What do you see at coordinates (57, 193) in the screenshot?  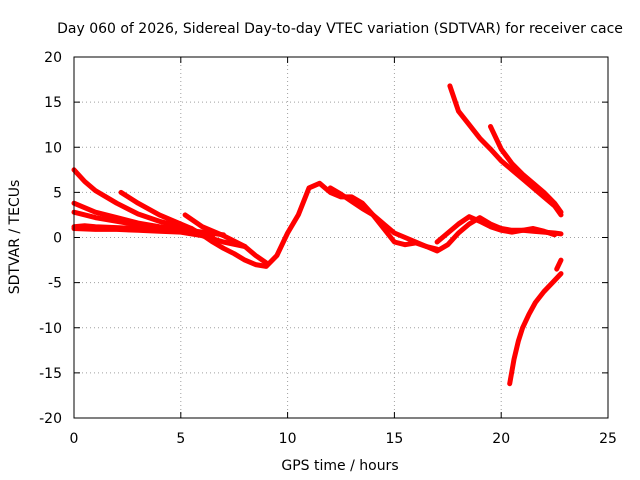 I see `y-tick-label: 5` at bounding box center [57, 193].